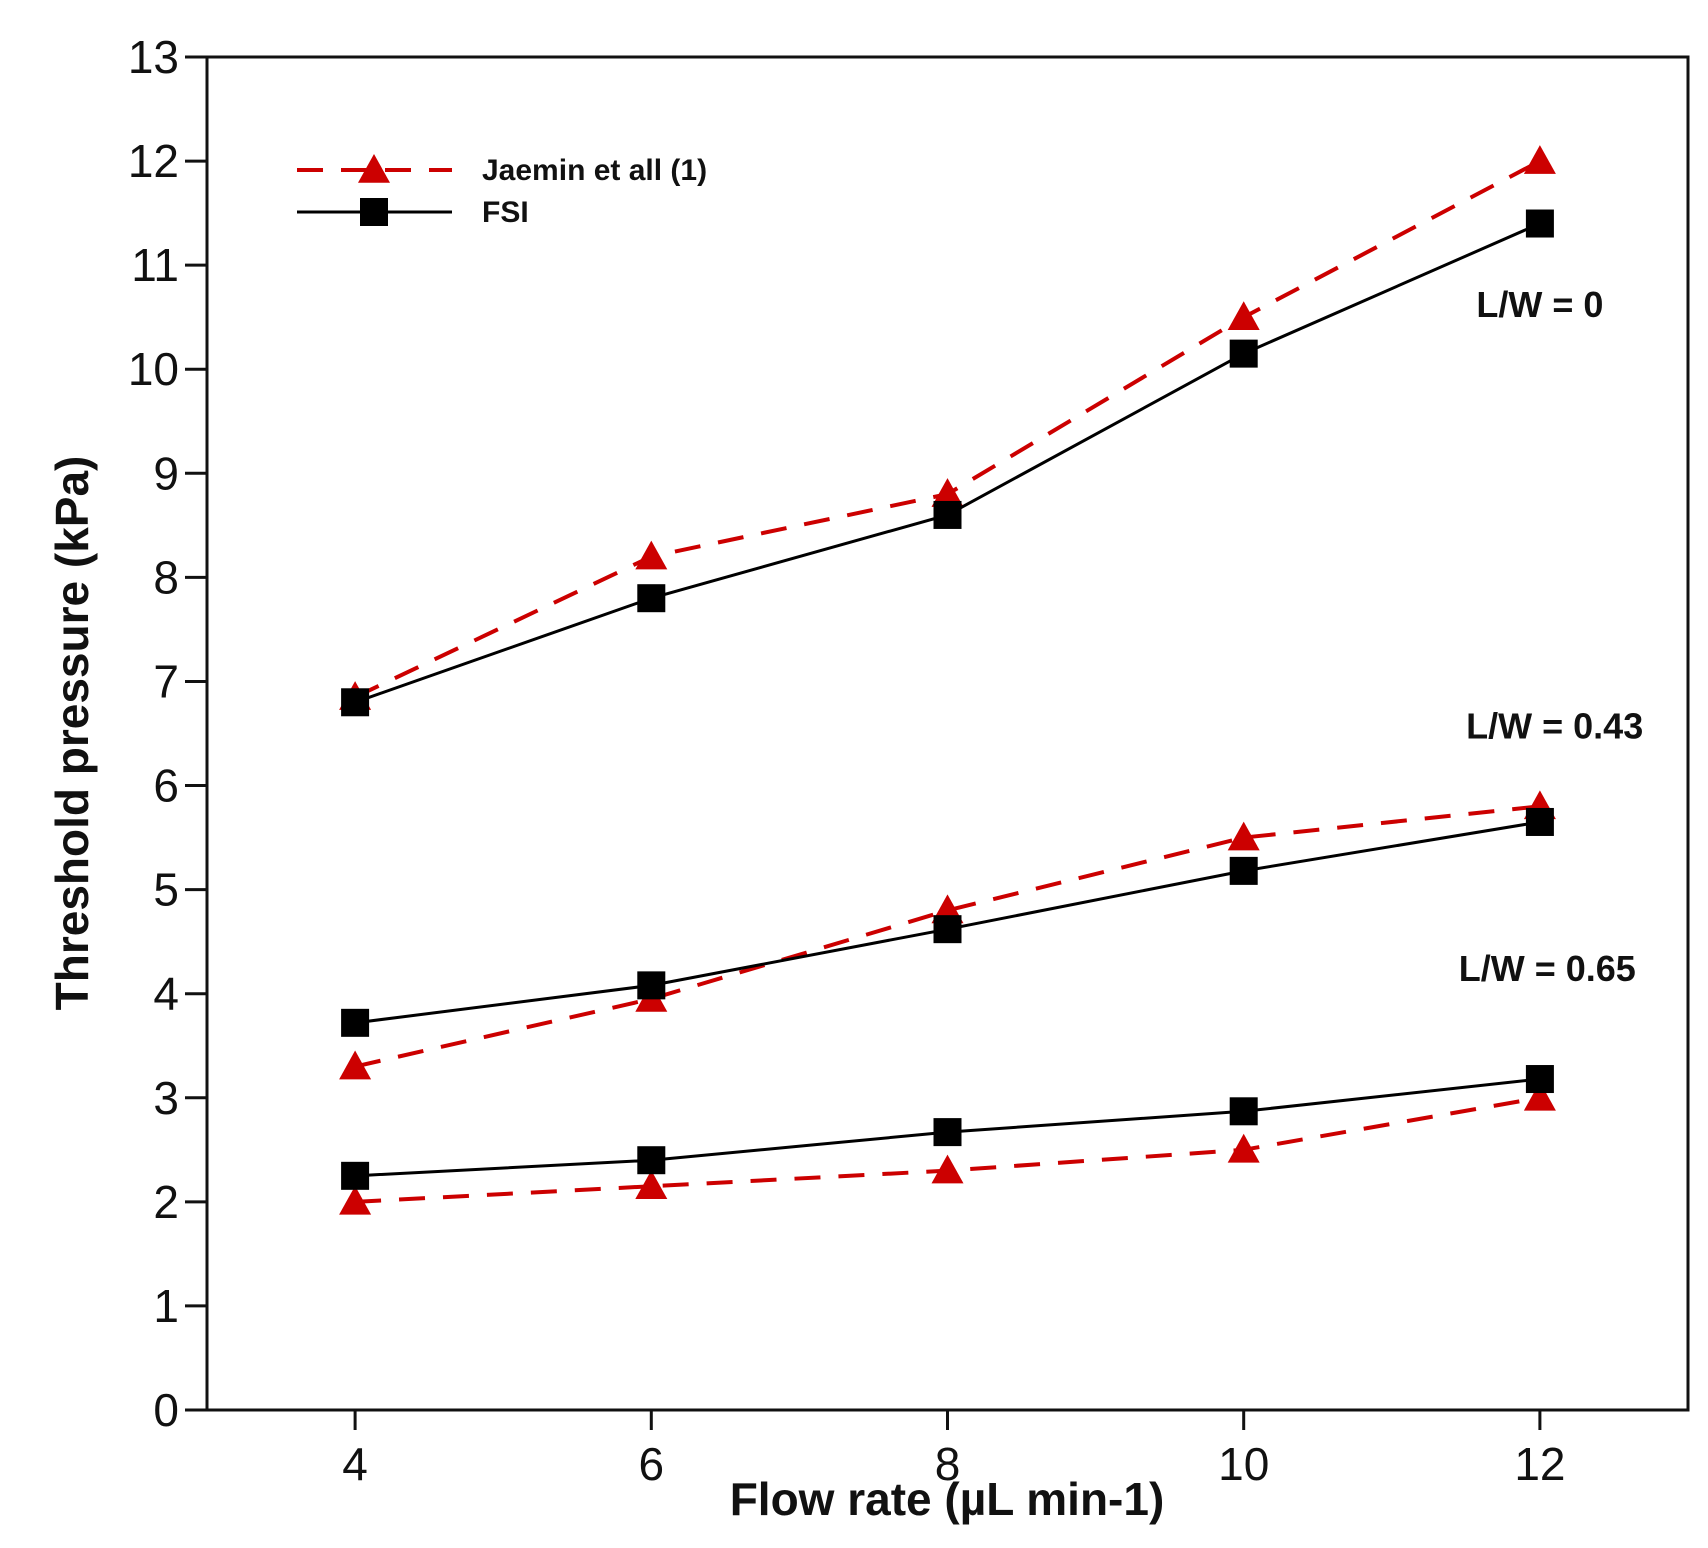 This screenshot has width=1708, height=1548. I want to click on y-tick-label: 7, so click(166, 681).